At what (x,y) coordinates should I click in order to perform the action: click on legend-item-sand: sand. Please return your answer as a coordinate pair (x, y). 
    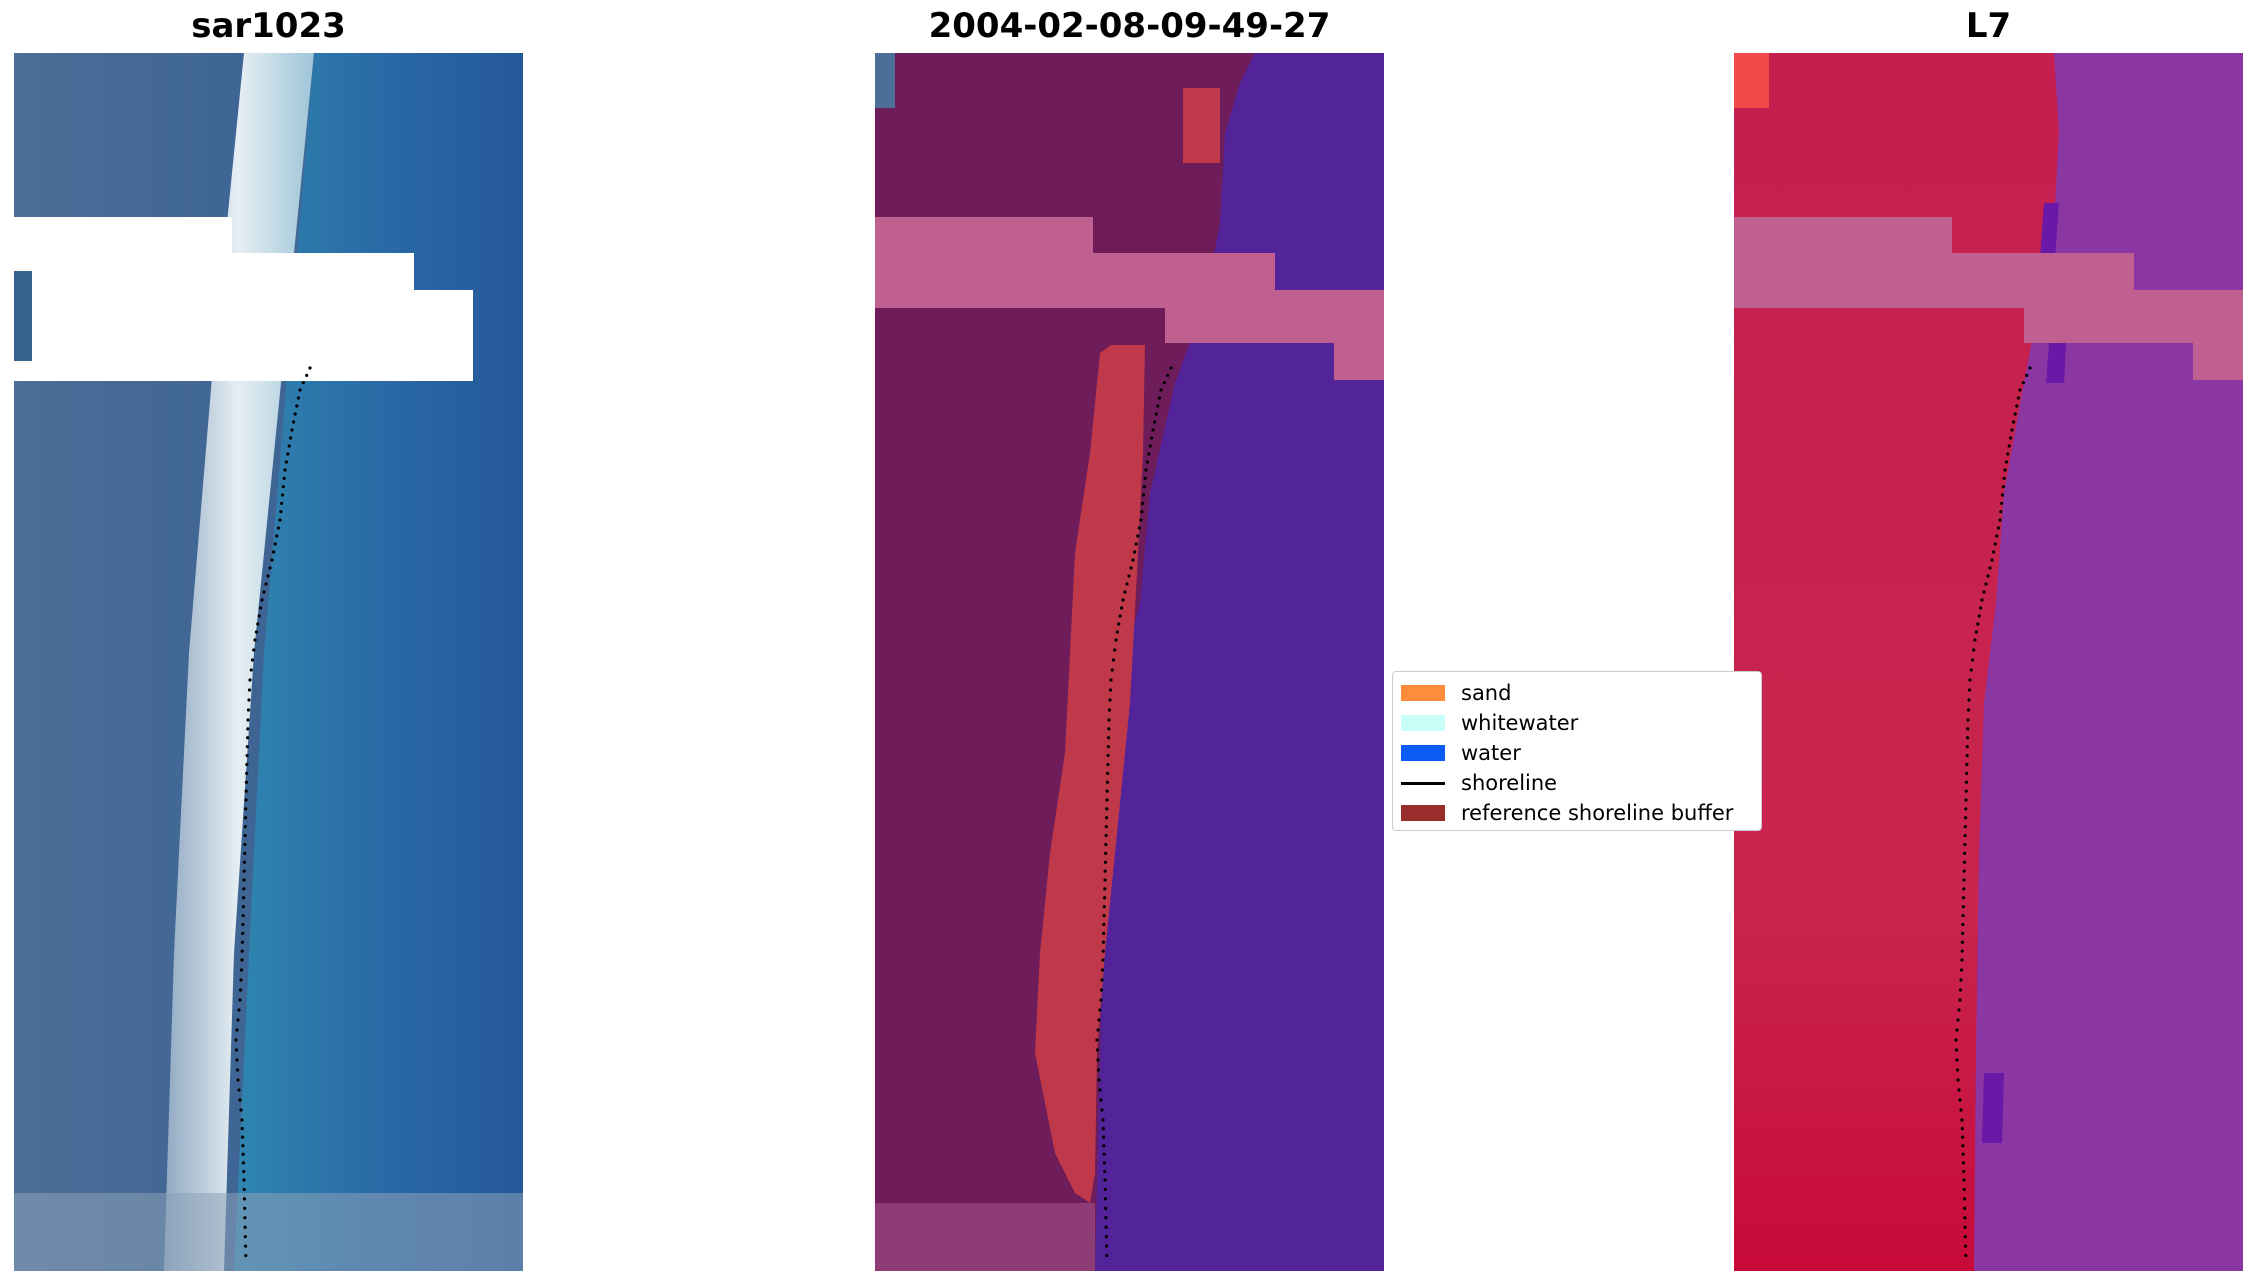
    Looking at the image, I should click on (1456, 693).